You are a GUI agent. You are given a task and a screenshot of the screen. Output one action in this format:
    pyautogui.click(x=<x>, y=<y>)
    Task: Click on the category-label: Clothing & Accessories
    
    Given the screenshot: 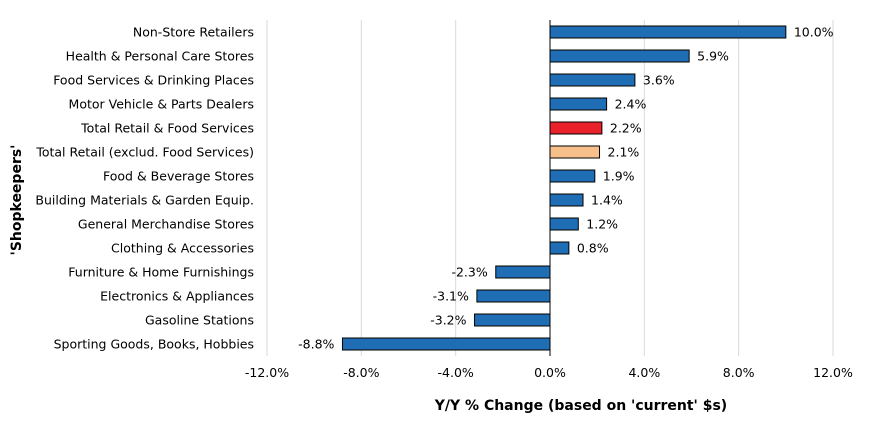 What is the action you would take?
    pyautogui.click(x=182, y=248)
    